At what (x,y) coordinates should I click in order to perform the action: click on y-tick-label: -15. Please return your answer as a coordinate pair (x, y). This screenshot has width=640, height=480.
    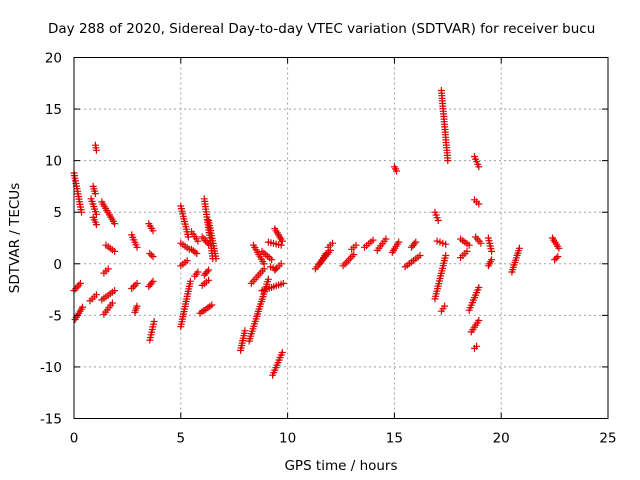
    Looking at the image, I should click on (51, 420).